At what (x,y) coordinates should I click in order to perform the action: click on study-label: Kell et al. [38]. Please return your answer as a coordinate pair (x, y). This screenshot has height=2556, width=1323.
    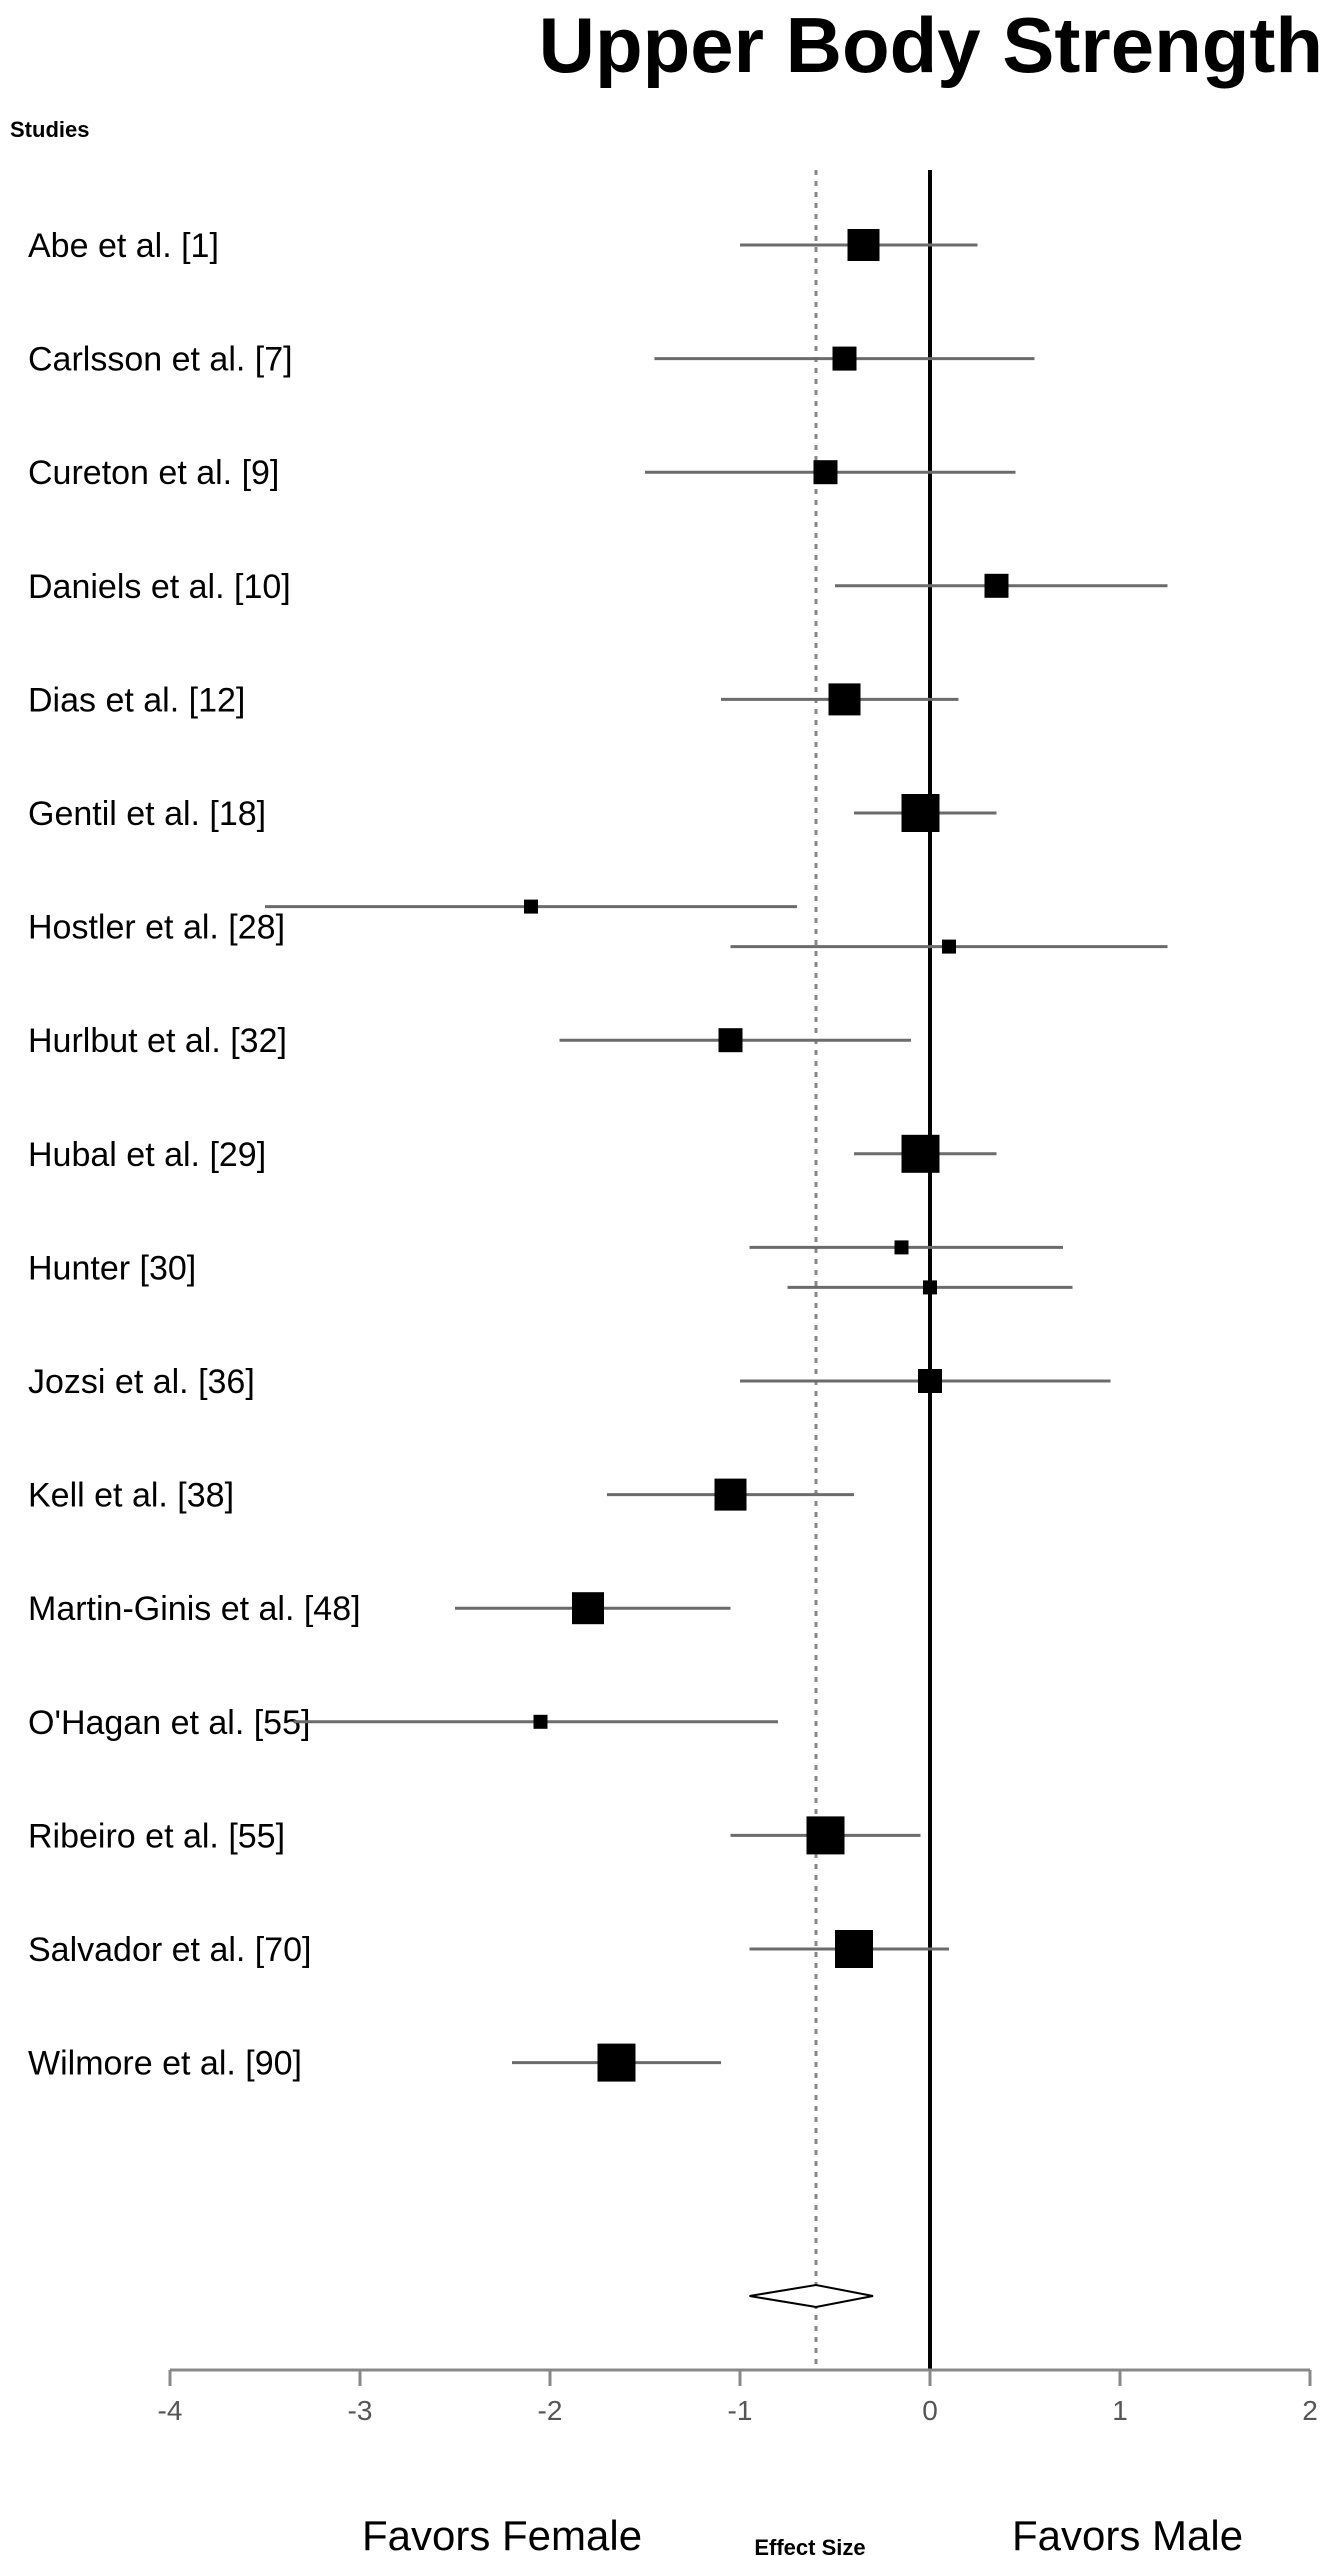
    Looking at the image, I should click on (131, 1496).